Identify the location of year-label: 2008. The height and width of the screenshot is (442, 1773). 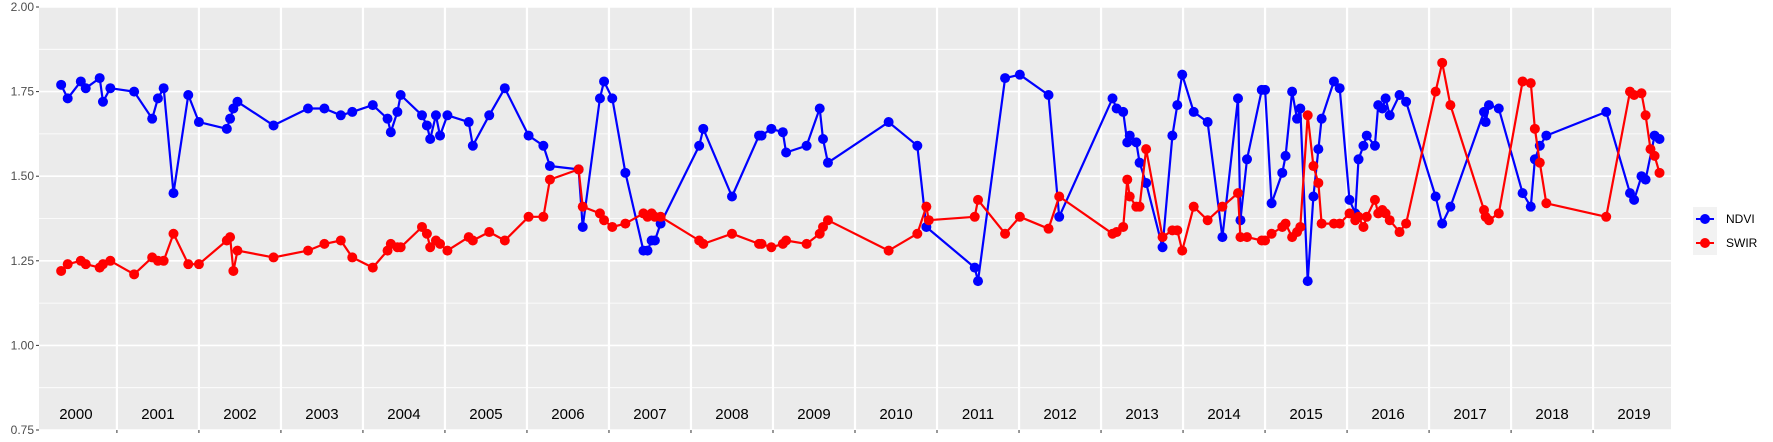
(731, 414).